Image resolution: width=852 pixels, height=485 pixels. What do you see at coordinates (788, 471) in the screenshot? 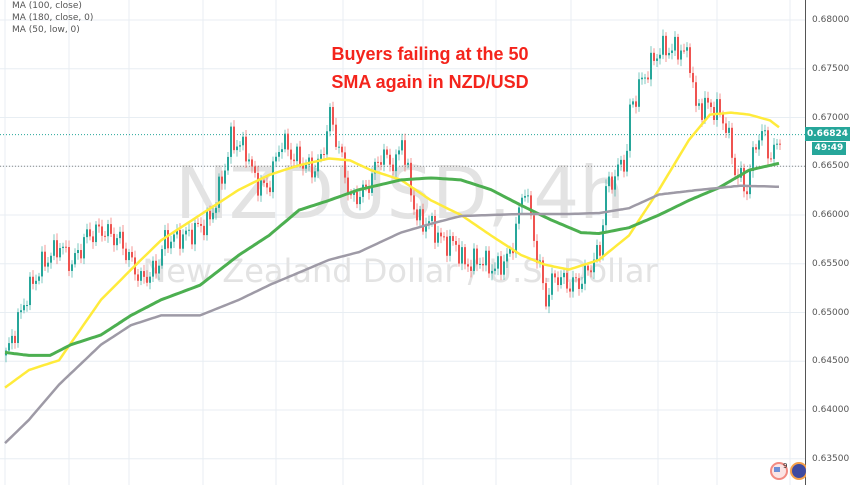
I see `event-flags: 9` at bounding box center [788, 471].